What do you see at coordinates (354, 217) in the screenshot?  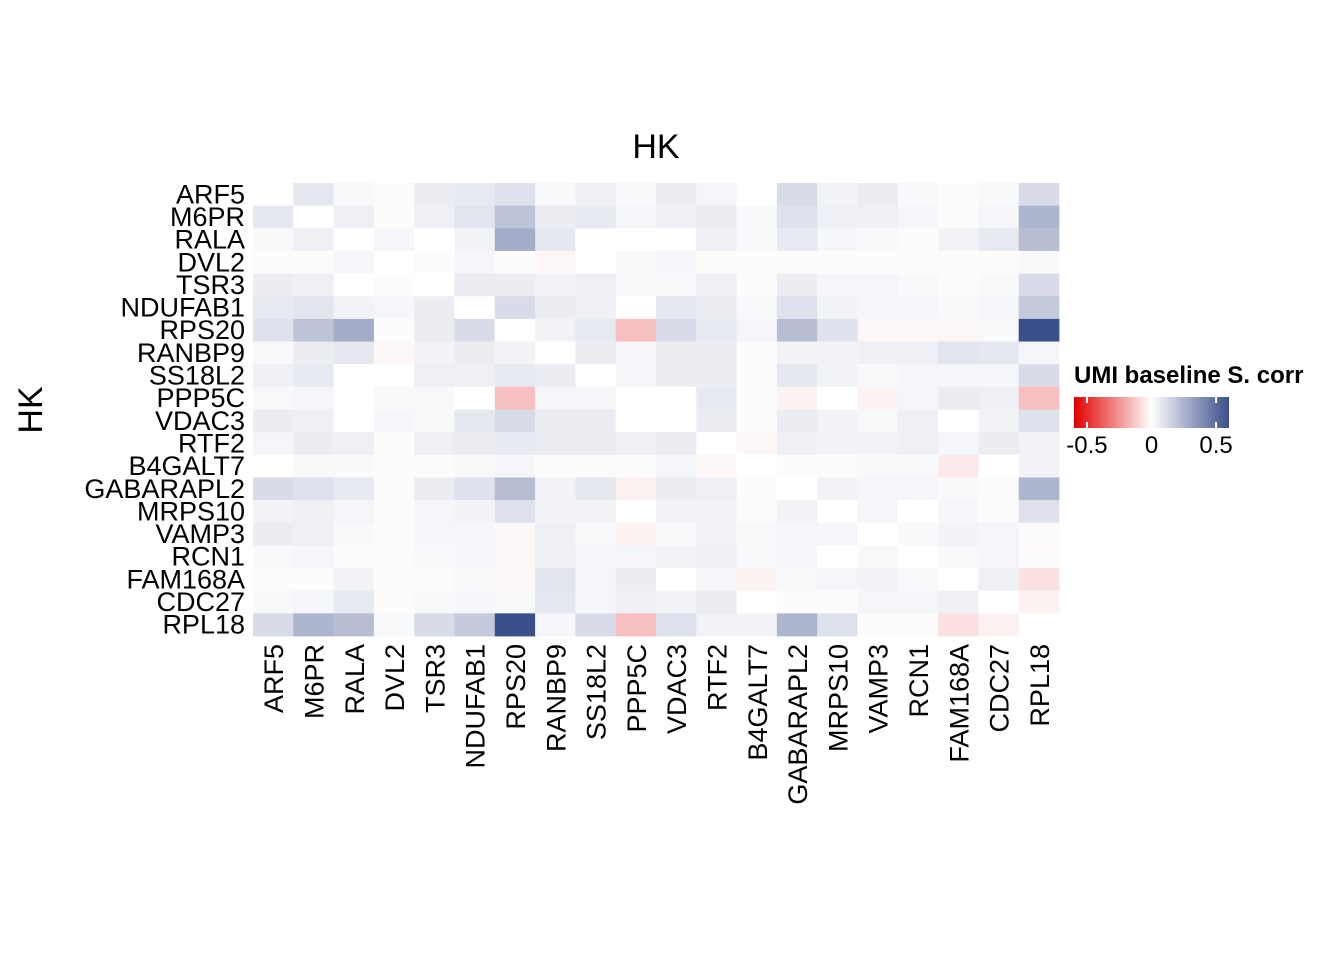 I see `heatmap-cell-m6pr-rala` at bounding box center [354, 217].